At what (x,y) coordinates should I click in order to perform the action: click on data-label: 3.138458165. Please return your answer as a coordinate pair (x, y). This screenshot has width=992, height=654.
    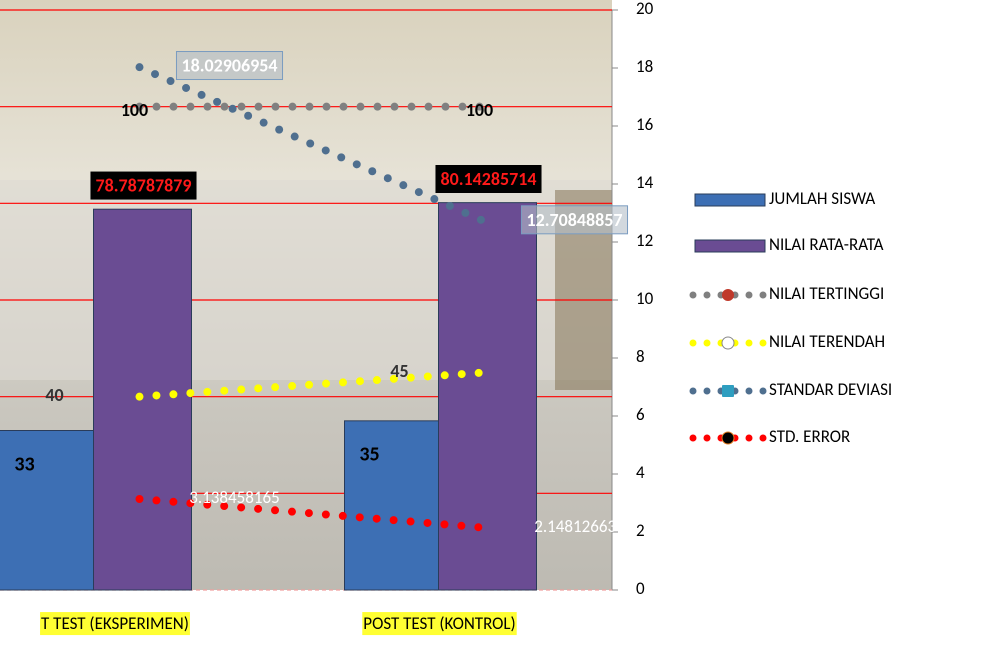
    Looking at the image, I should click on (234, 497).